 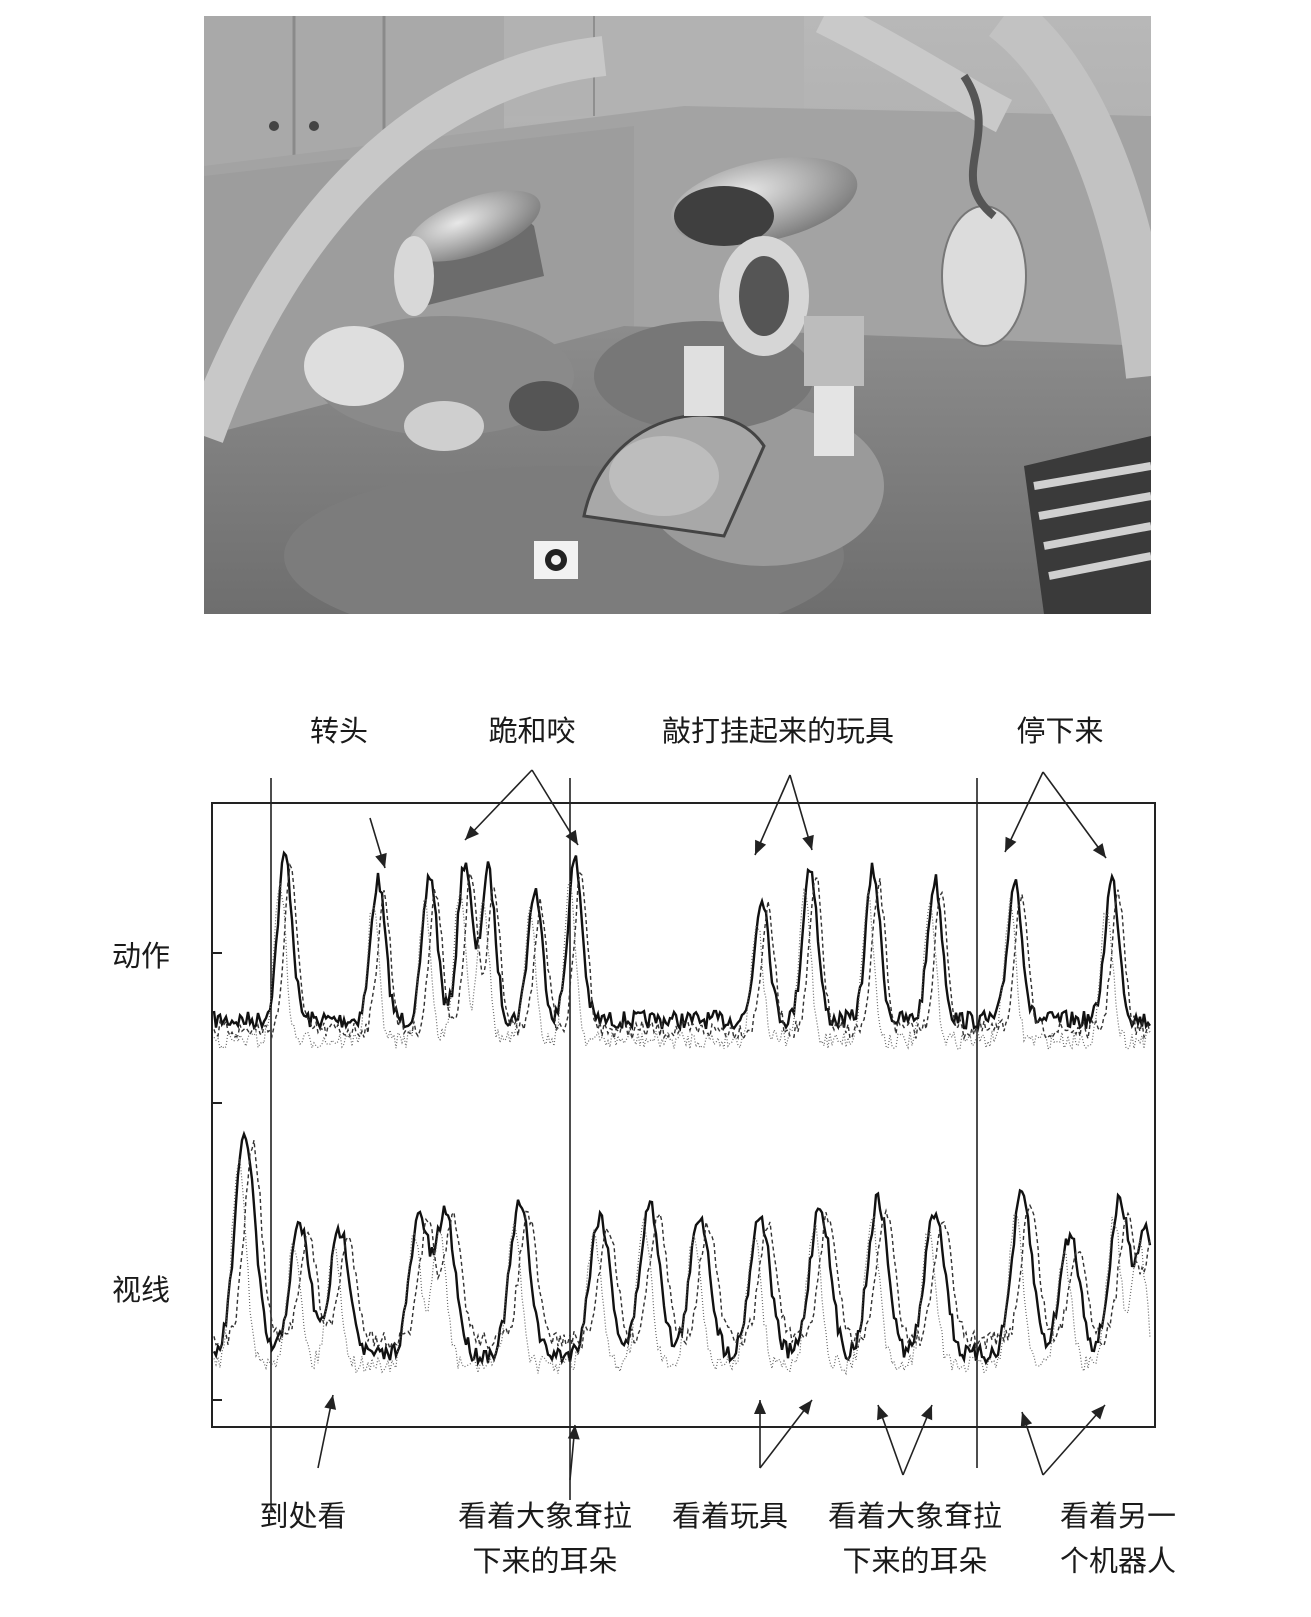 I want to click on annotation-turn-head: 转头, so click(x=339, y=731).